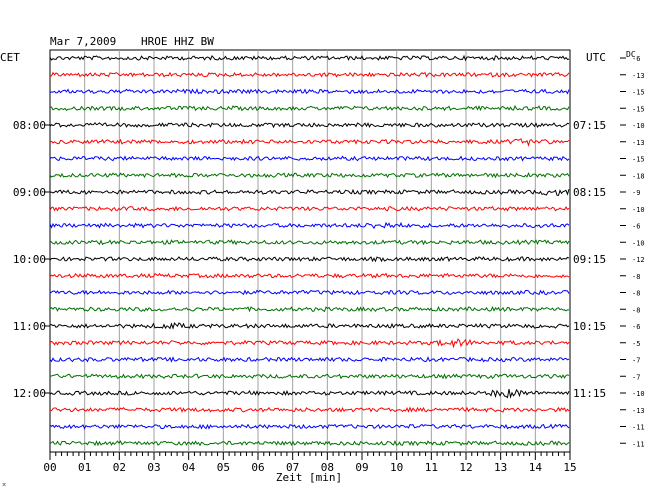  Describe the element at coordinates (309, 477) in the screenshot. I see `x-axis-label: Zeit [min]` at that location.